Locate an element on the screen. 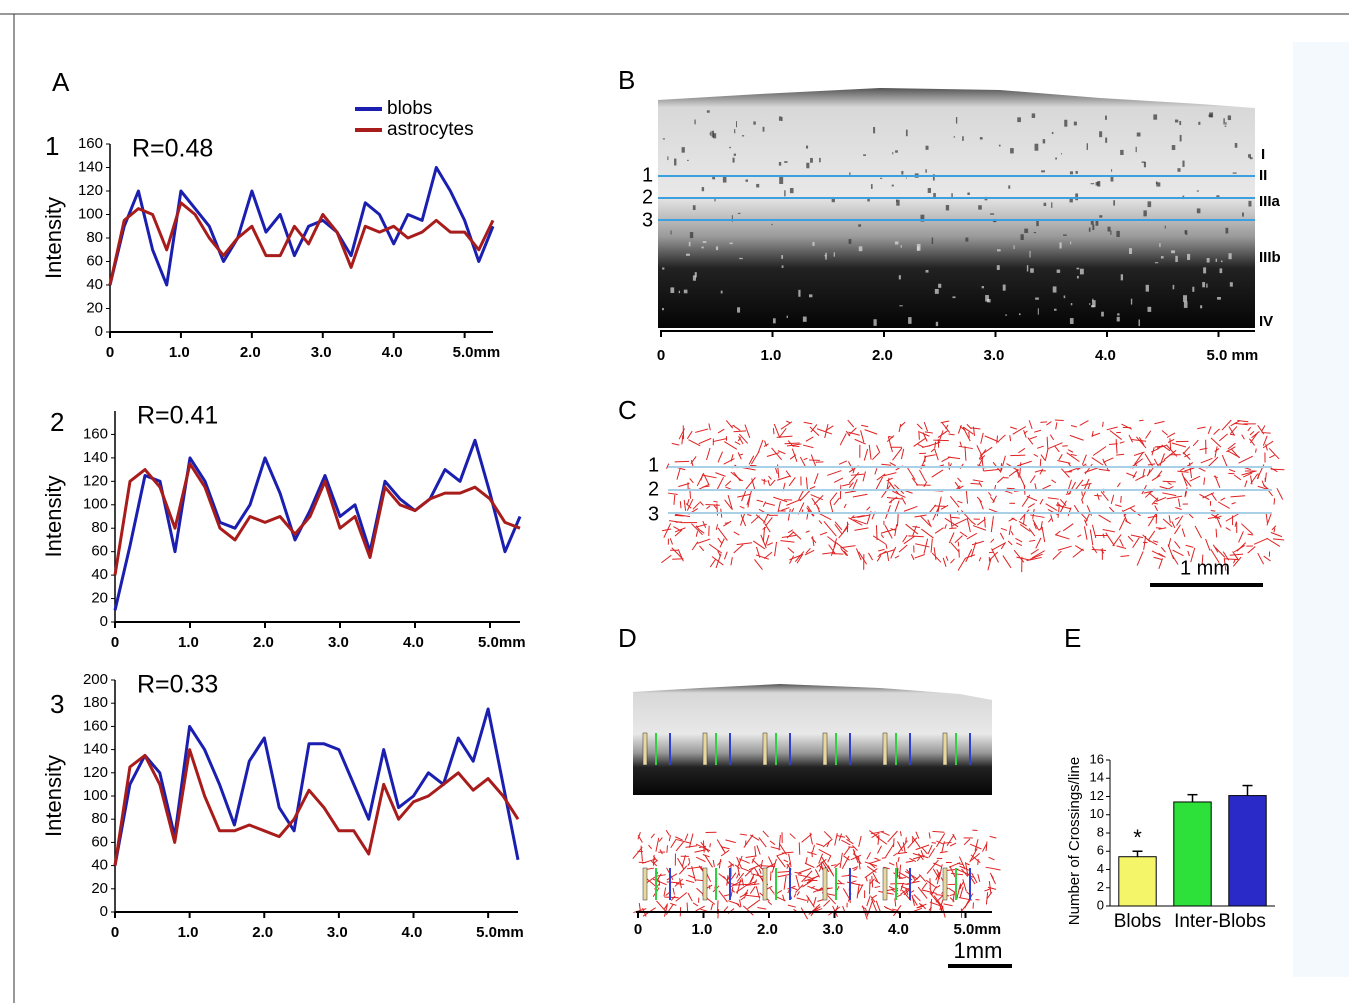 The height and width of the screenshot is (1003, 1349). y-tick-label: 120 is located at coordinates (90, 190).